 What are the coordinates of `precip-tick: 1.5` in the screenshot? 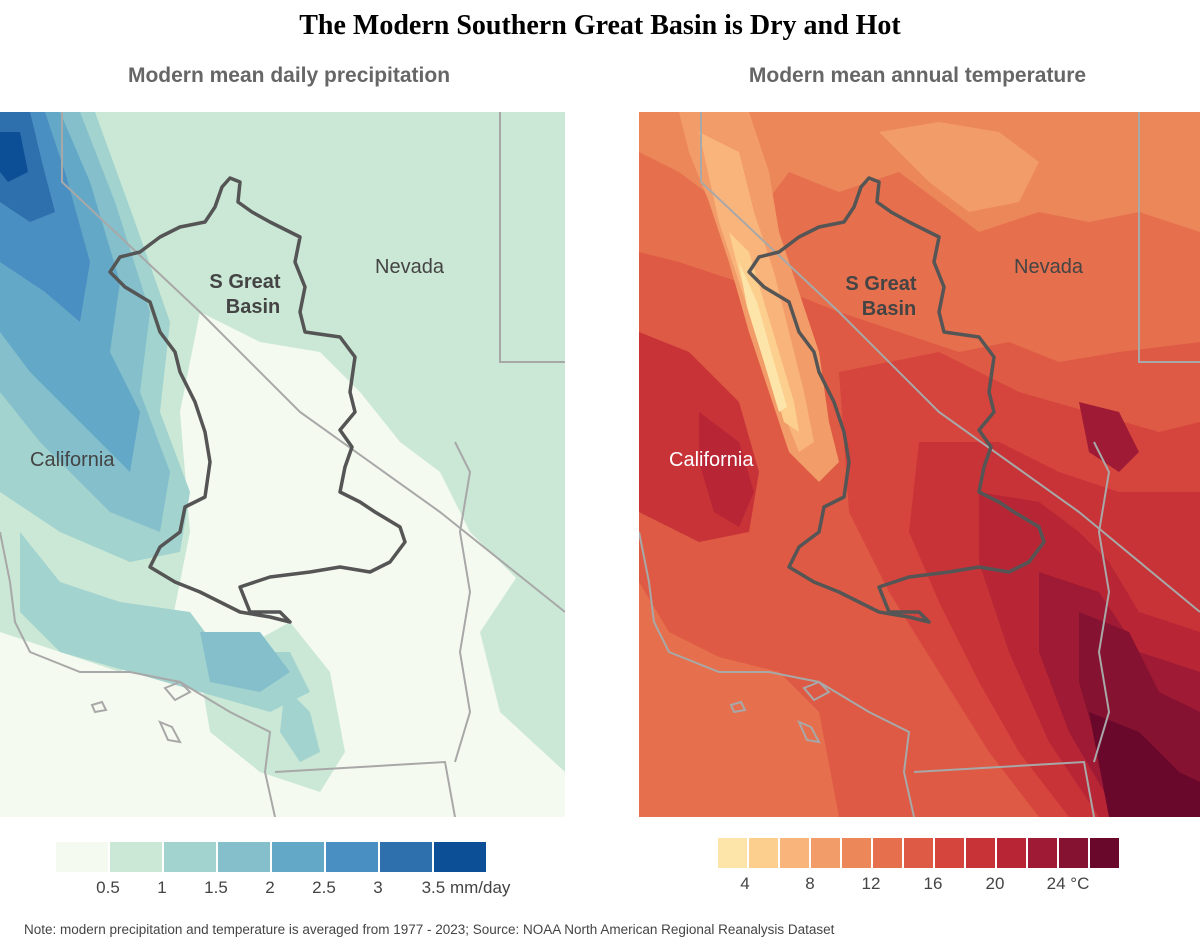 It's located at (216, 887).